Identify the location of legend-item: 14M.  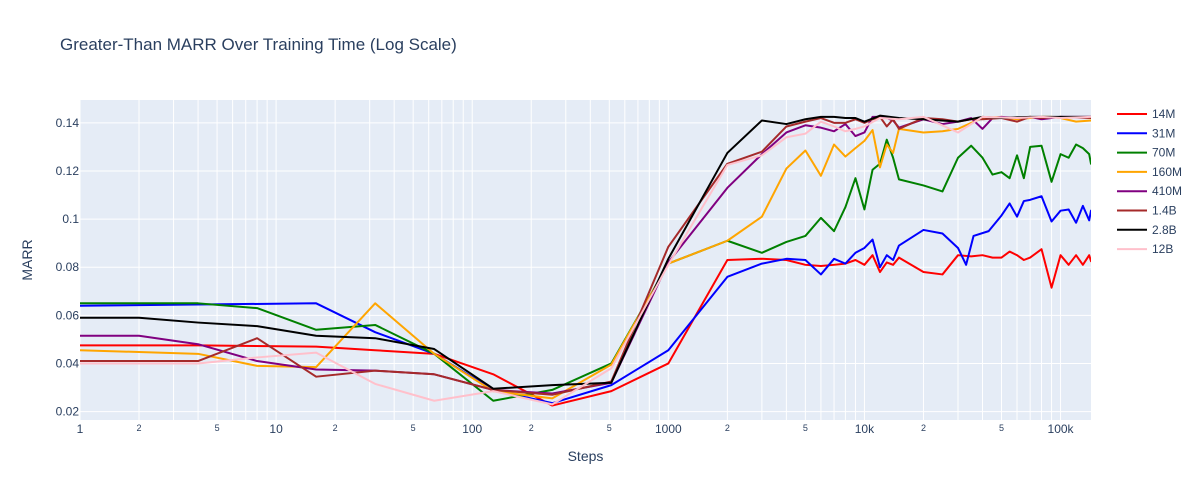
(1146, 114).